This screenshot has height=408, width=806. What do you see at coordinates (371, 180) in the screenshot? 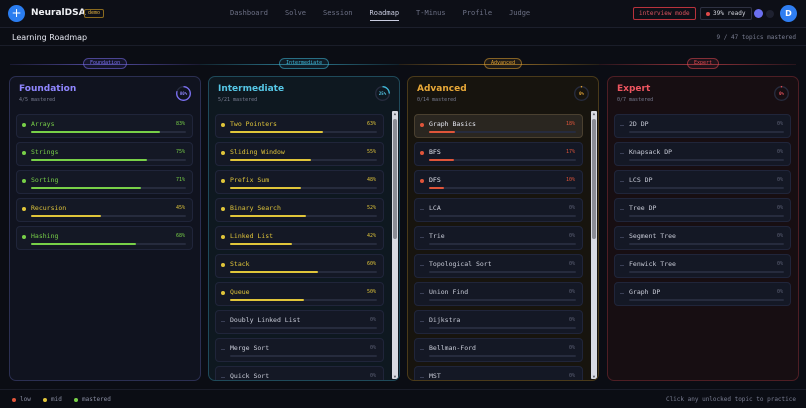
I see `topic-percent: 48%` at bounding box center [371, 180].